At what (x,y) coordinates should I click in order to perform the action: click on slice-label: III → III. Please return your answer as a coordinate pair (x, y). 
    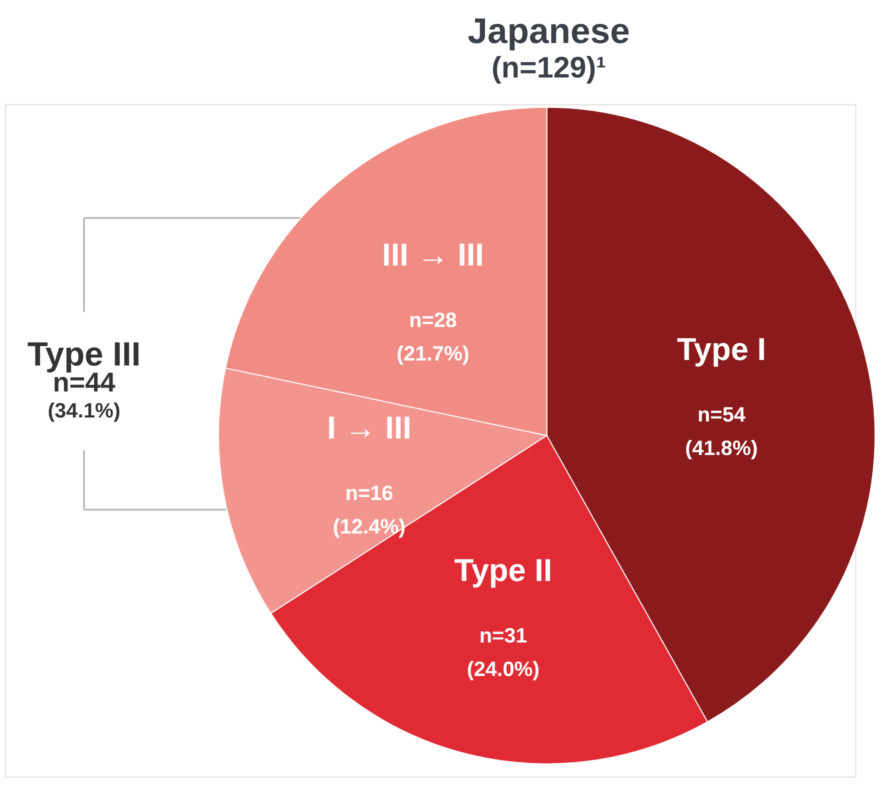
    Looking at the image, I should click on (433, 254).